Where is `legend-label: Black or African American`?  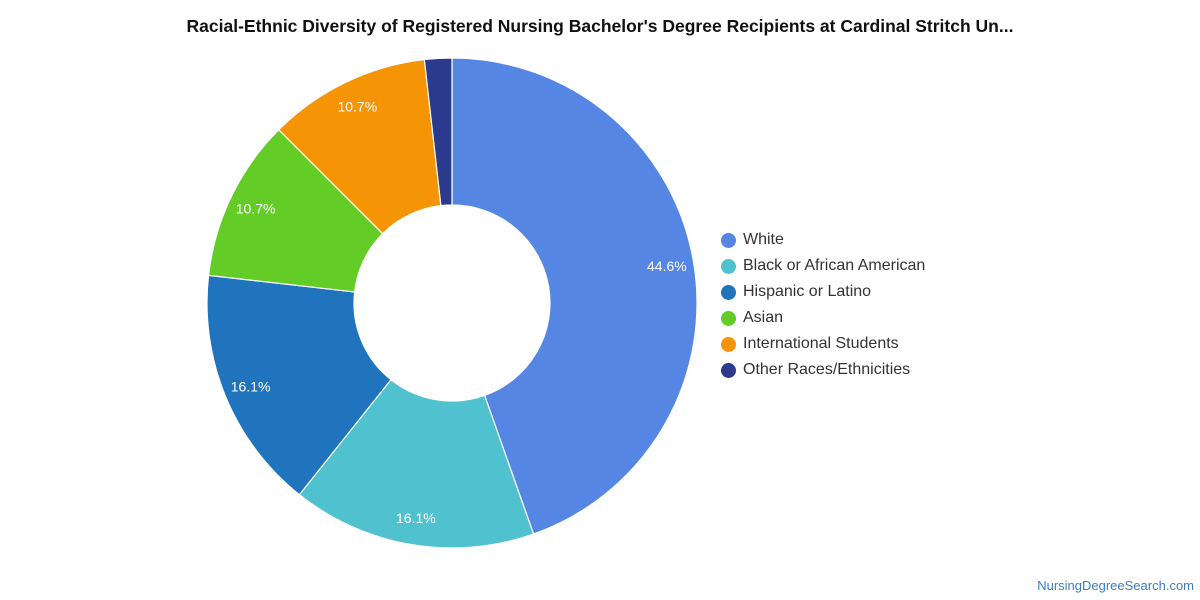
legend-label: Black or African American is located at coordinates (834, 265).